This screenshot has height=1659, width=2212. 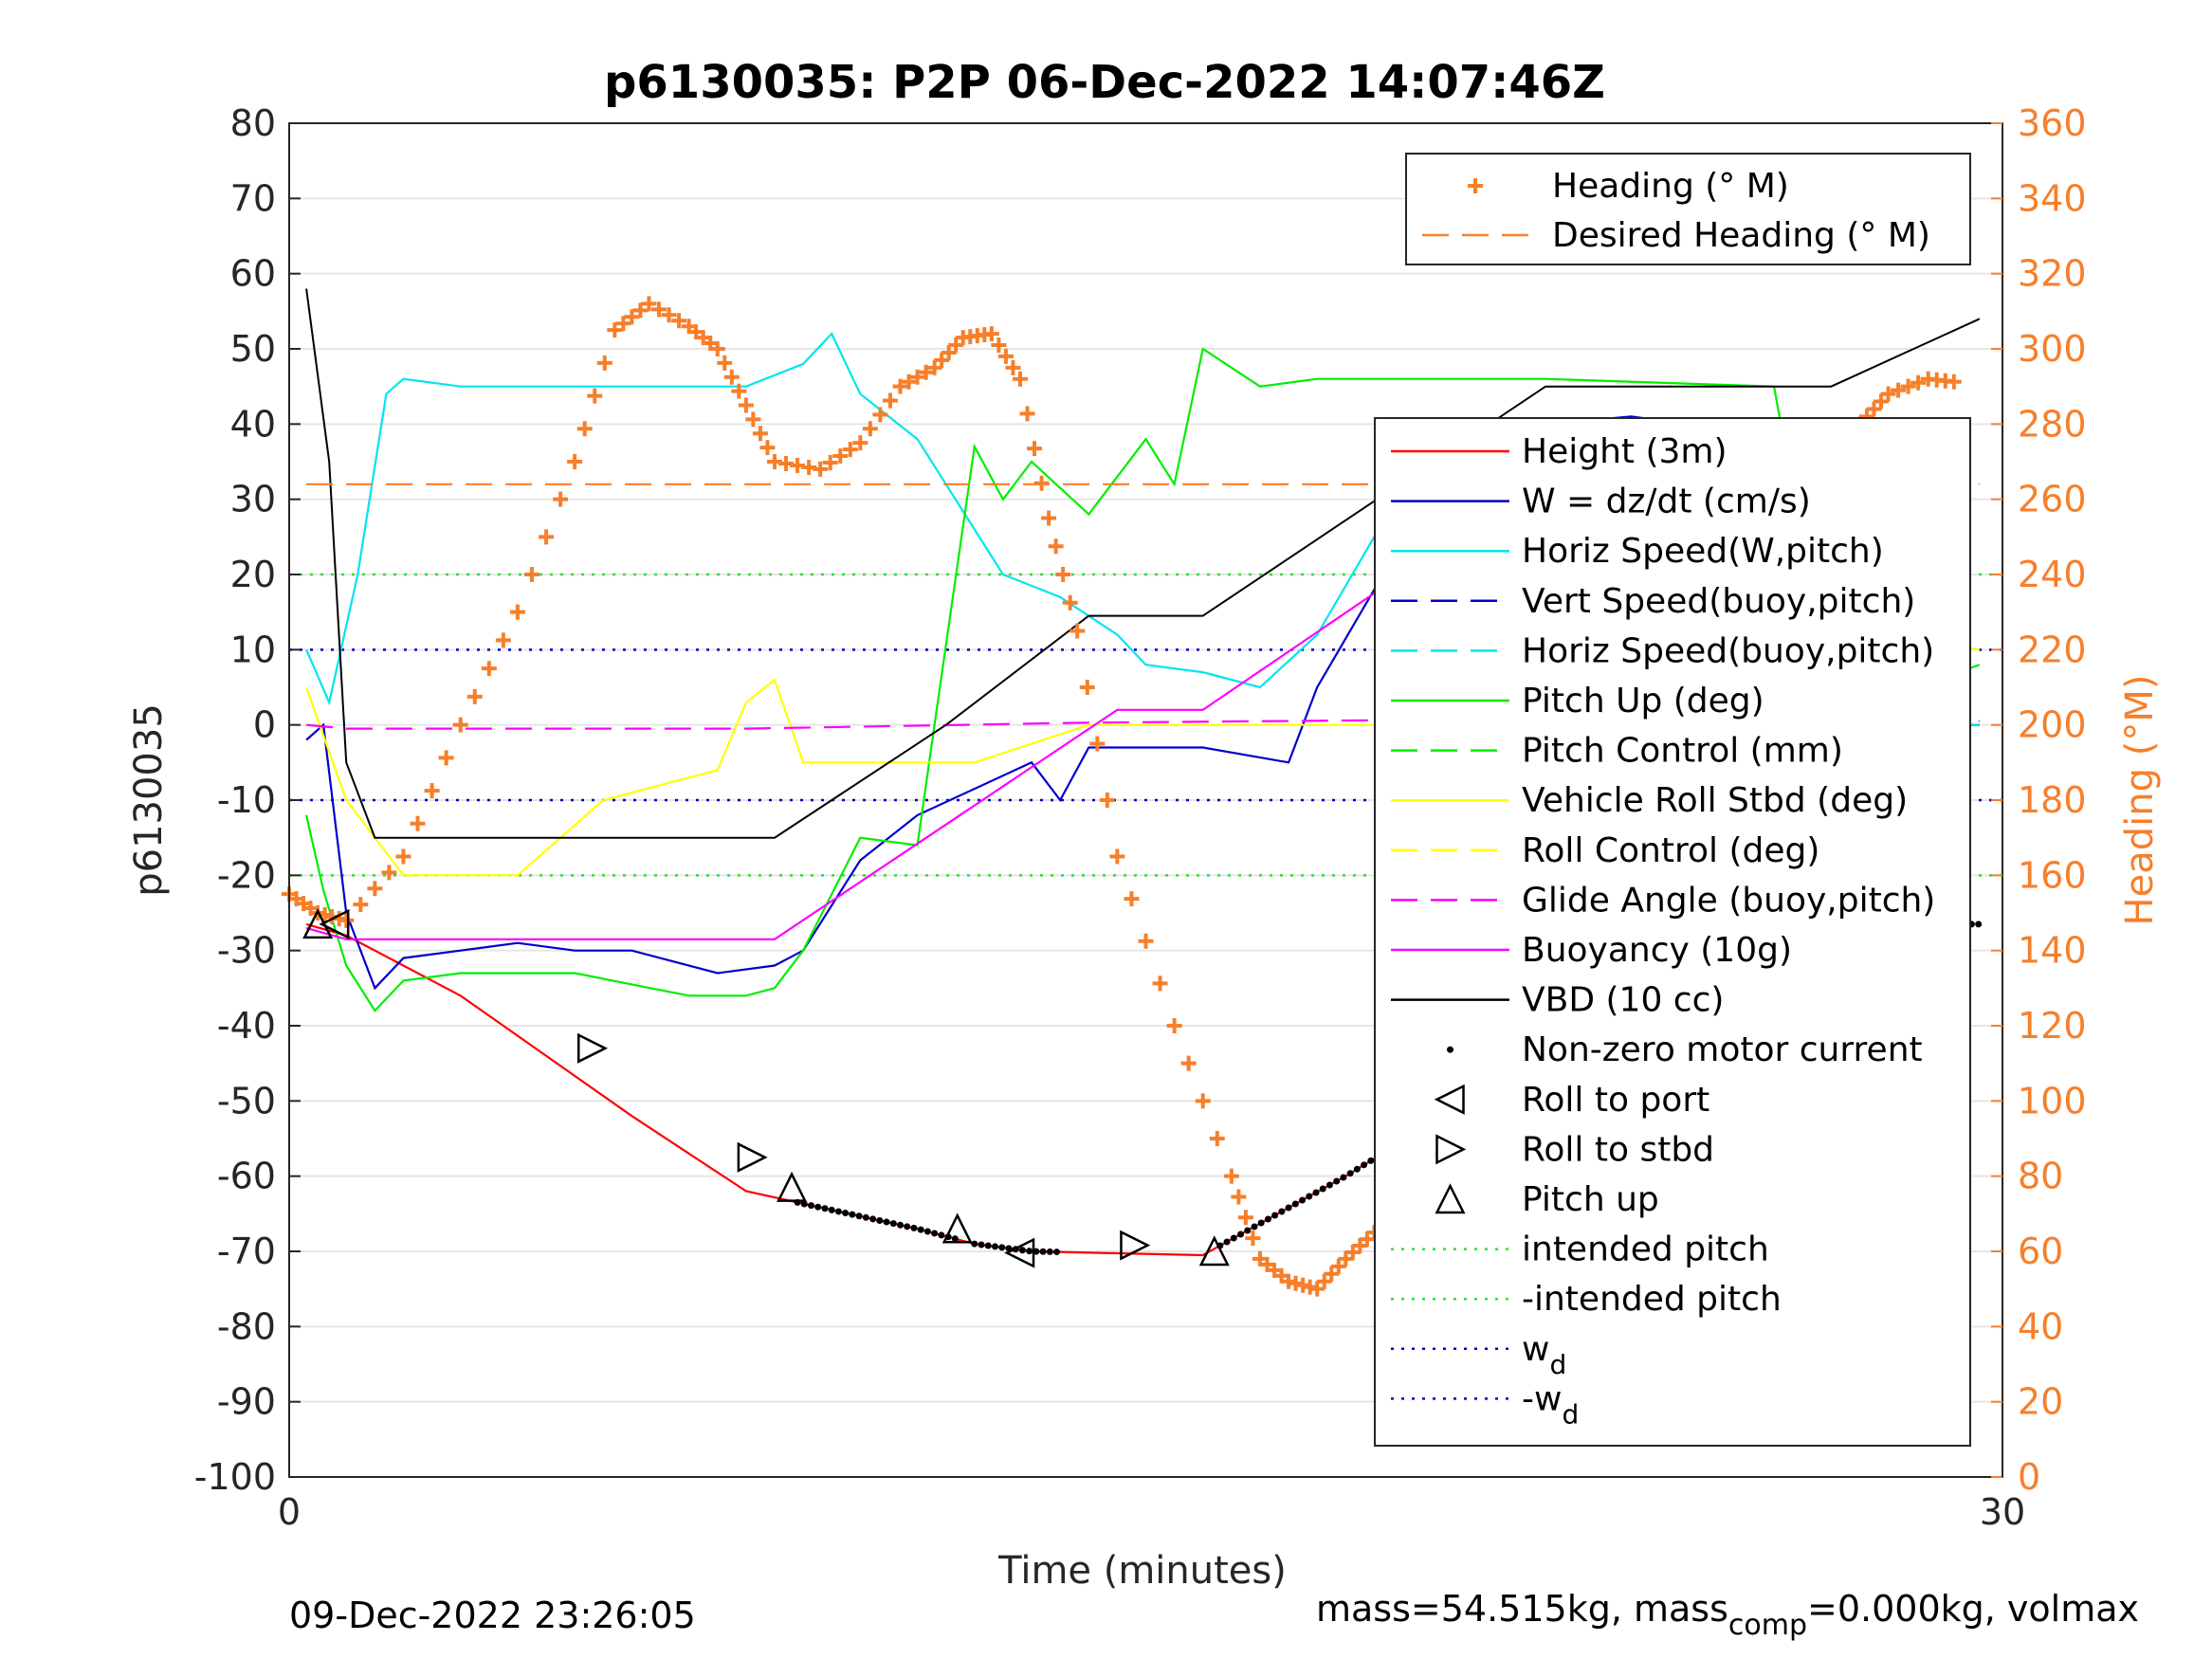 I want to click on legend-label: Height (3m), so click(x=1625, y=451).